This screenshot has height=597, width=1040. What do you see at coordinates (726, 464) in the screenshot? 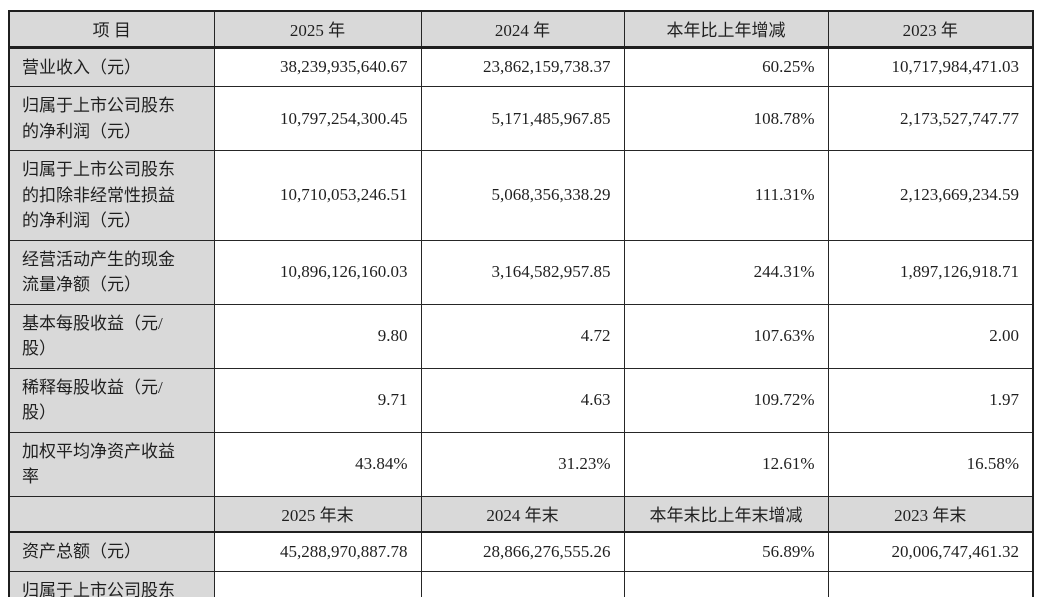
I see `cell-value: 12.61%` at bounding box center [726, 464].